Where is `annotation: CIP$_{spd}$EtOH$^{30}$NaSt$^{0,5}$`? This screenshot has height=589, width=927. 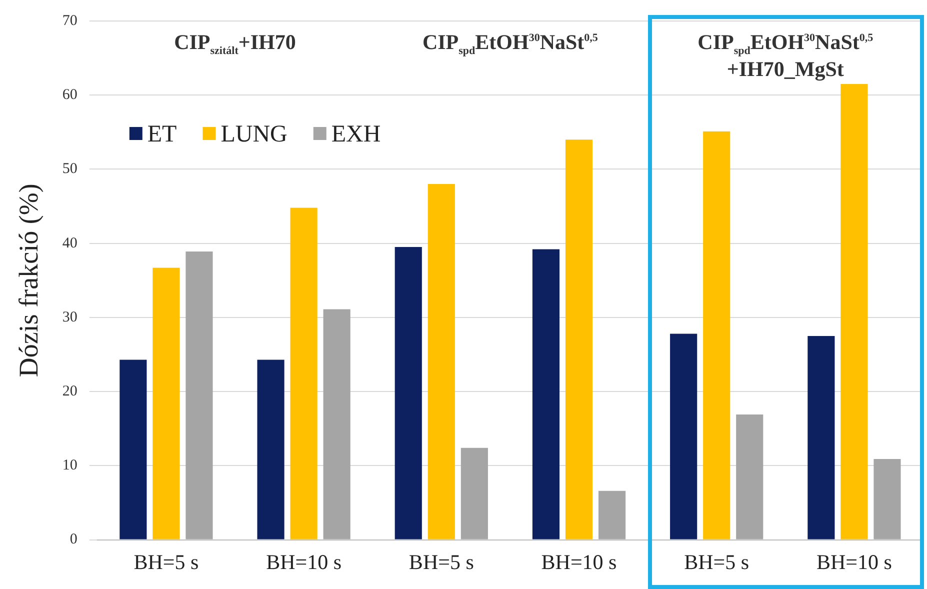 annotation: CIP$_{spd}$EtOH$^{30}$NaSt$^{0,5}$ is located at coordinates (510, 44).